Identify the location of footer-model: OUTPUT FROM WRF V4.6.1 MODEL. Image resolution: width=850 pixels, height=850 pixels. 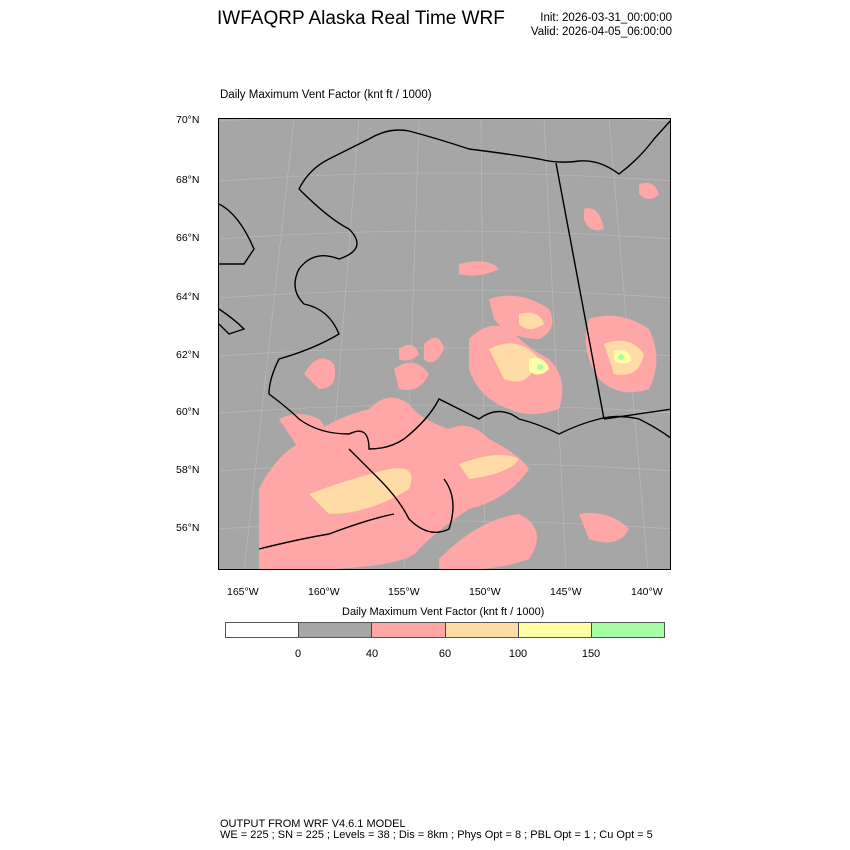
(313, 824).